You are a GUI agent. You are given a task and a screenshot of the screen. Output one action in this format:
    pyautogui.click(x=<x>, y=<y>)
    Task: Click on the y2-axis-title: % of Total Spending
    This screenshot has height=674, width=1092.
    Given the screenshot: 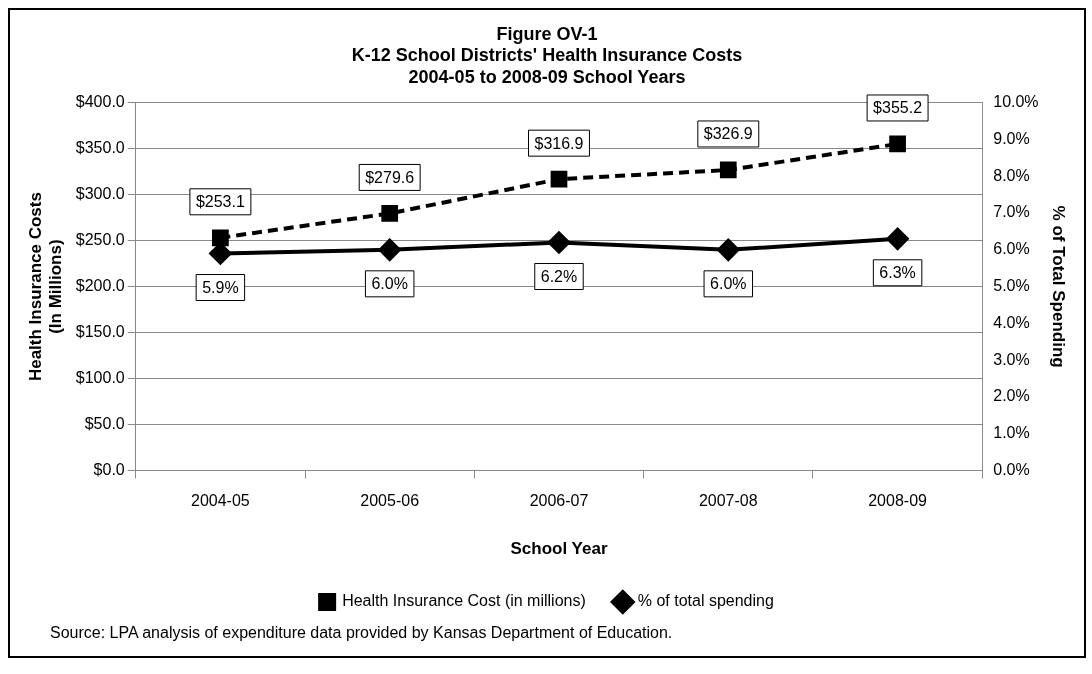 What is the action you would take?
    pyautogui.click(x=1059, y=286)
    